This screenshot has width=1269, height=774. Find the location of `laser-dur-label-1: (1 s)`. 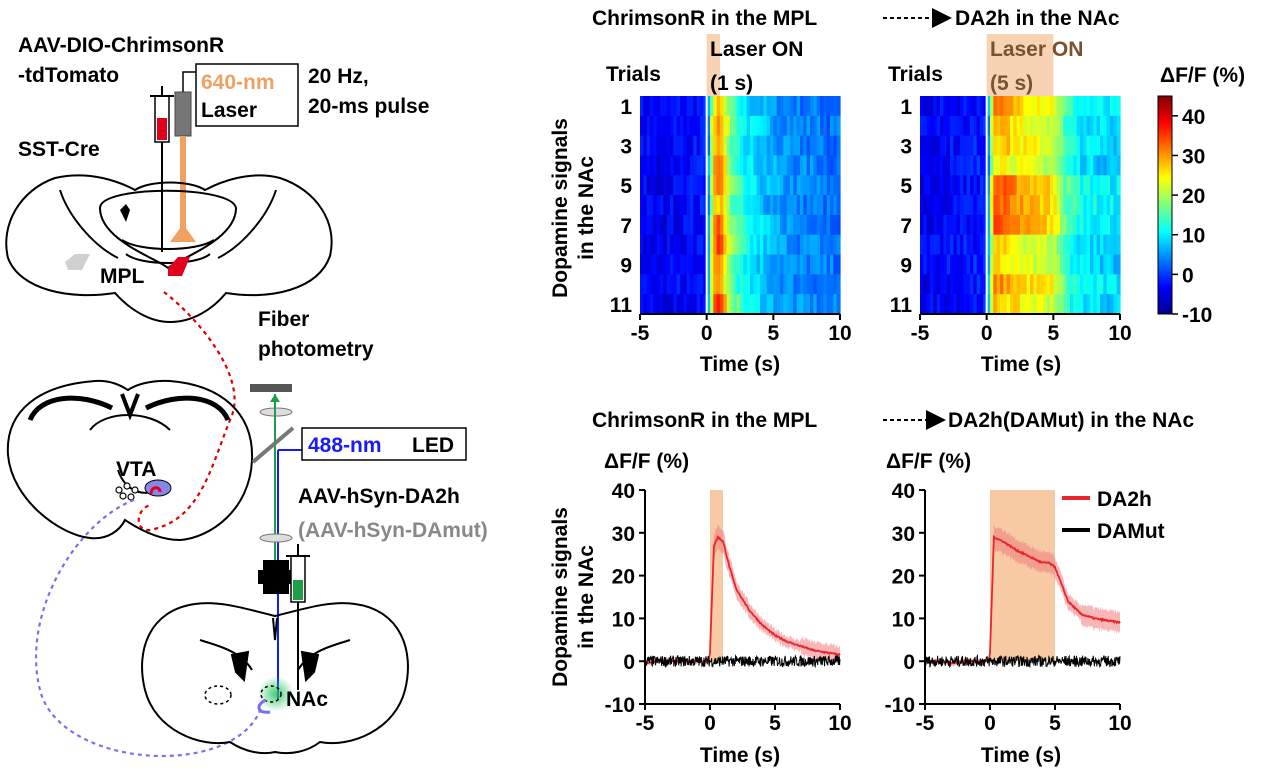

laser-dur-label-1: (1 s) is located at coordinates (731, 83).